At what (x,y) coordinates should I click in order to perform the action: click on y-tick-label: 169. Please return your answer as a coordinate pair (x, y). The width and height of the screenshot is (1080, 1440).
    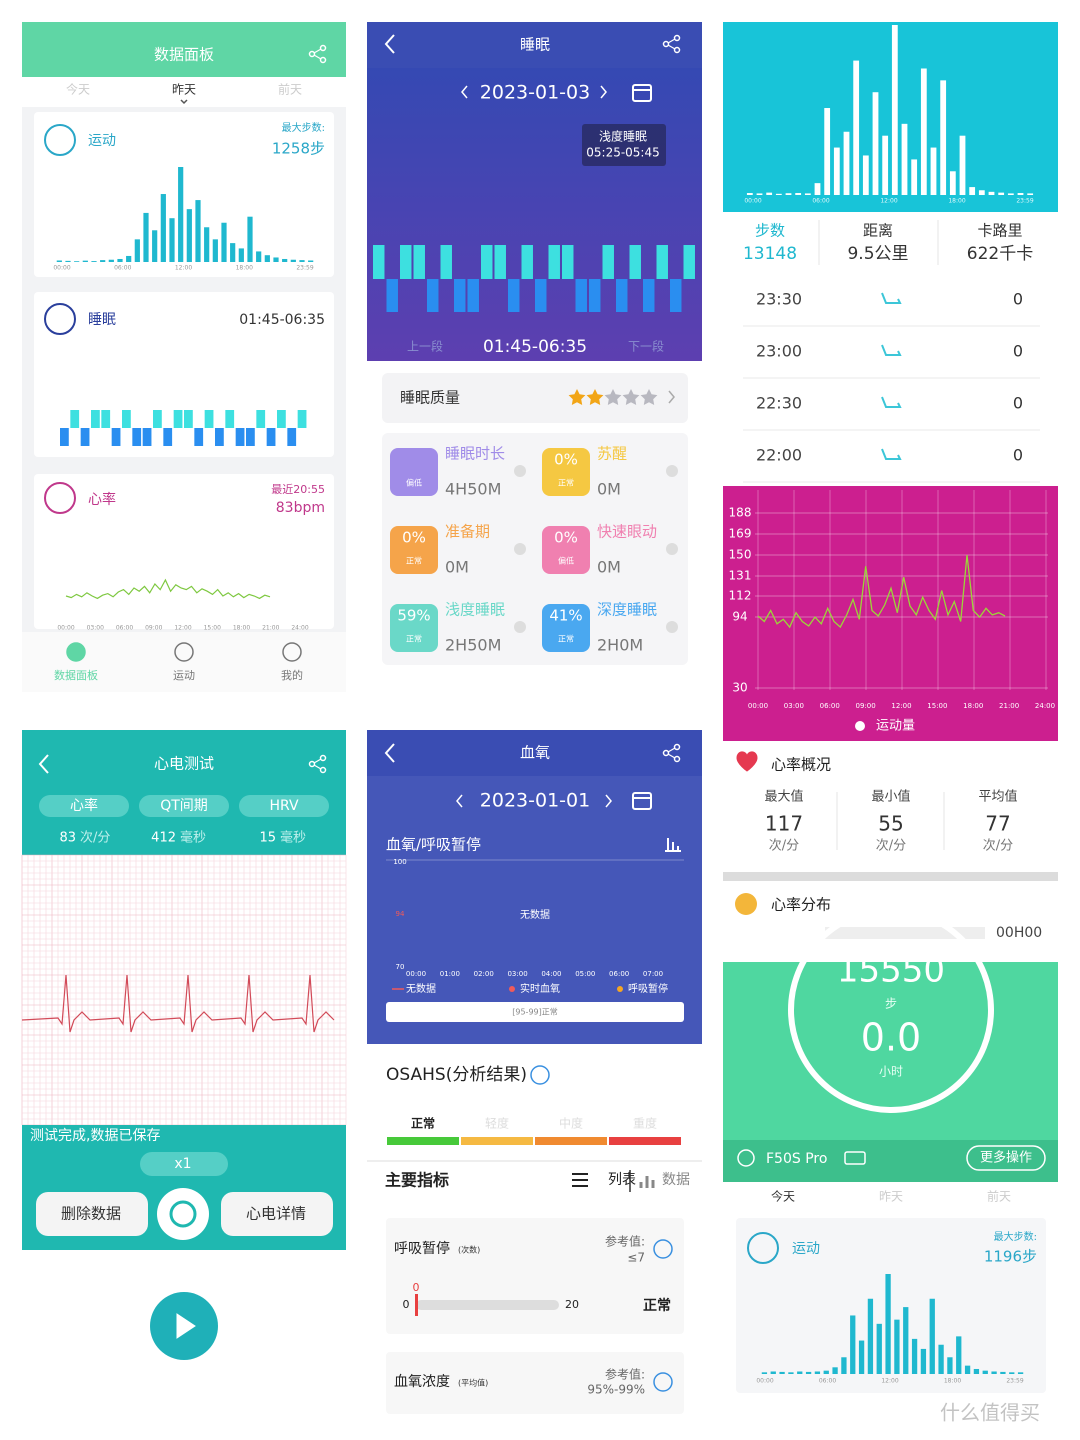
    Looking at the image, I should click on (740, 534).